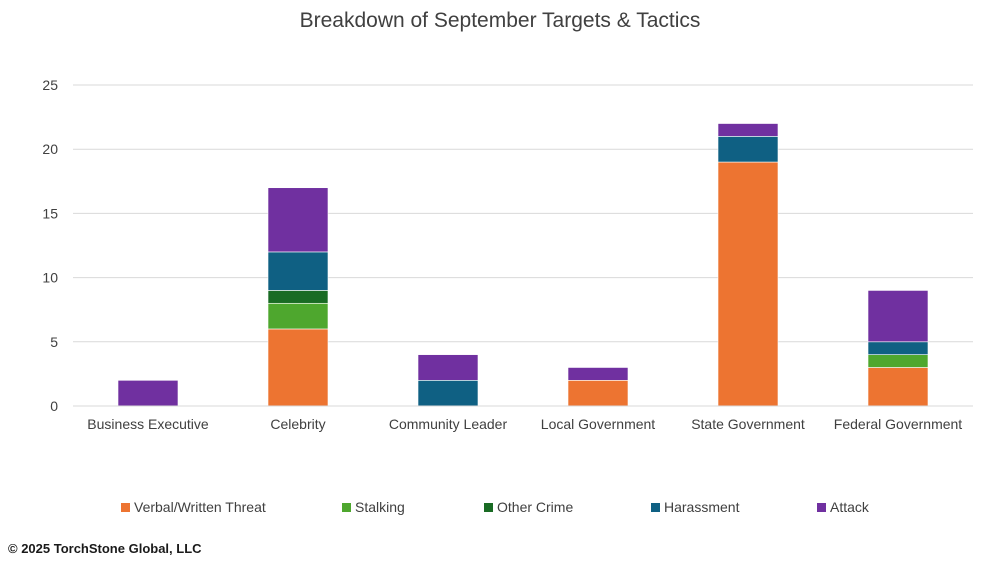 This screenshot has height=577, width=1000. What do you see at coordinates (50, 149) in the screenshot?
I see `y-tick-label: 20` at bounding box center [50, 149].